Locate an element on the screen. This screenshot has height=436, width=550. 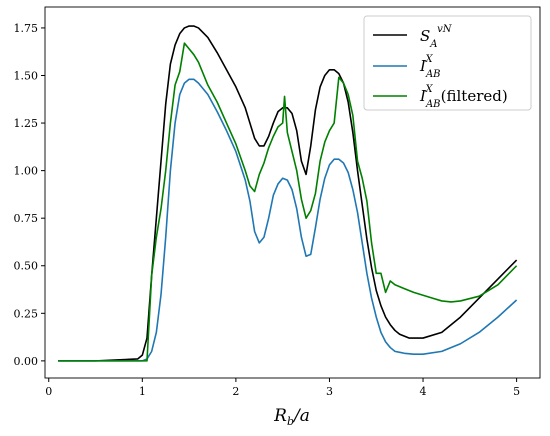
y-tick-label: 0.25 is located at coordinates (26, 313).